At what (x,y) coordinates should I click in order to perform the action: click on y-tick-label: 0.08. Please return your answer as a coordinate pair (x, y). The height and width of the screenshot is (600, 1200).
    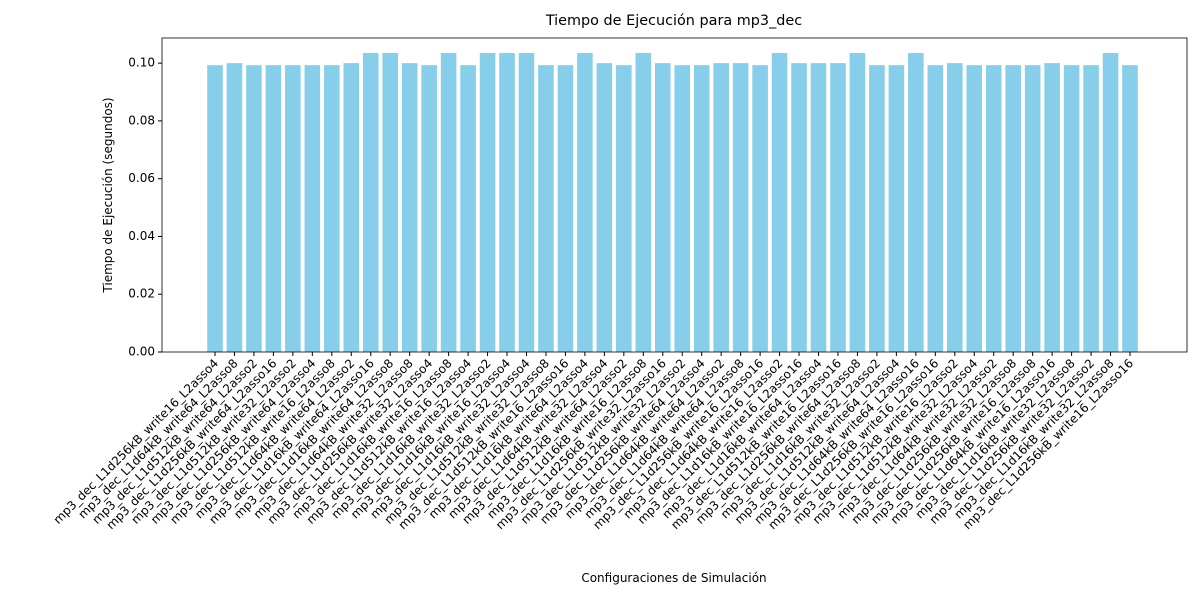
    Looking at the image, I should click on (141, 120).